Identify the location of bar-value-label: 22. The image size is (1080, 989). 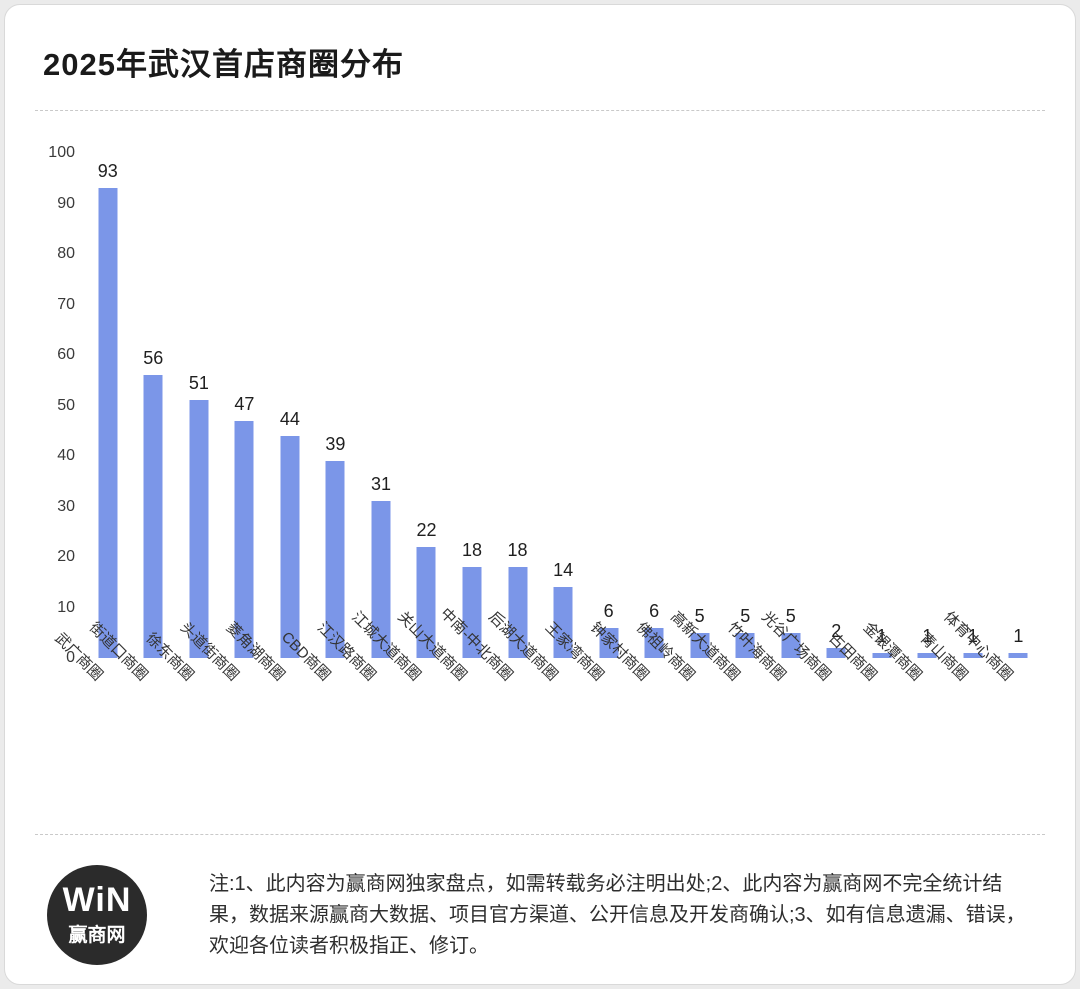
(426, 529).